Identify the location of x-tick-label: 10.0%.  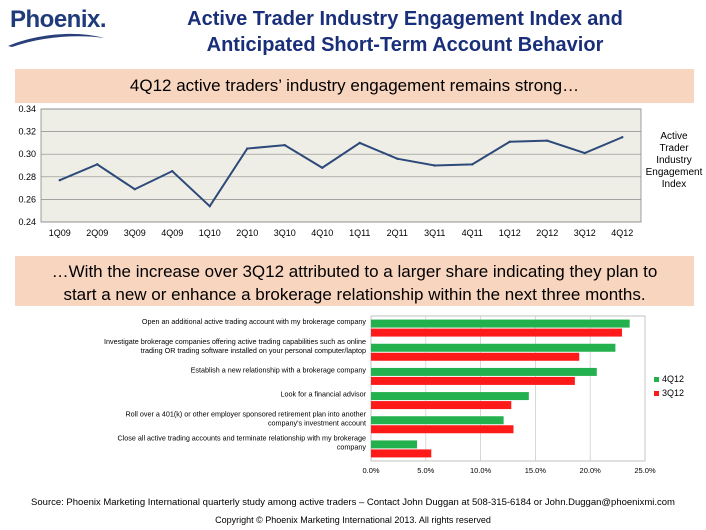
(481, 470).